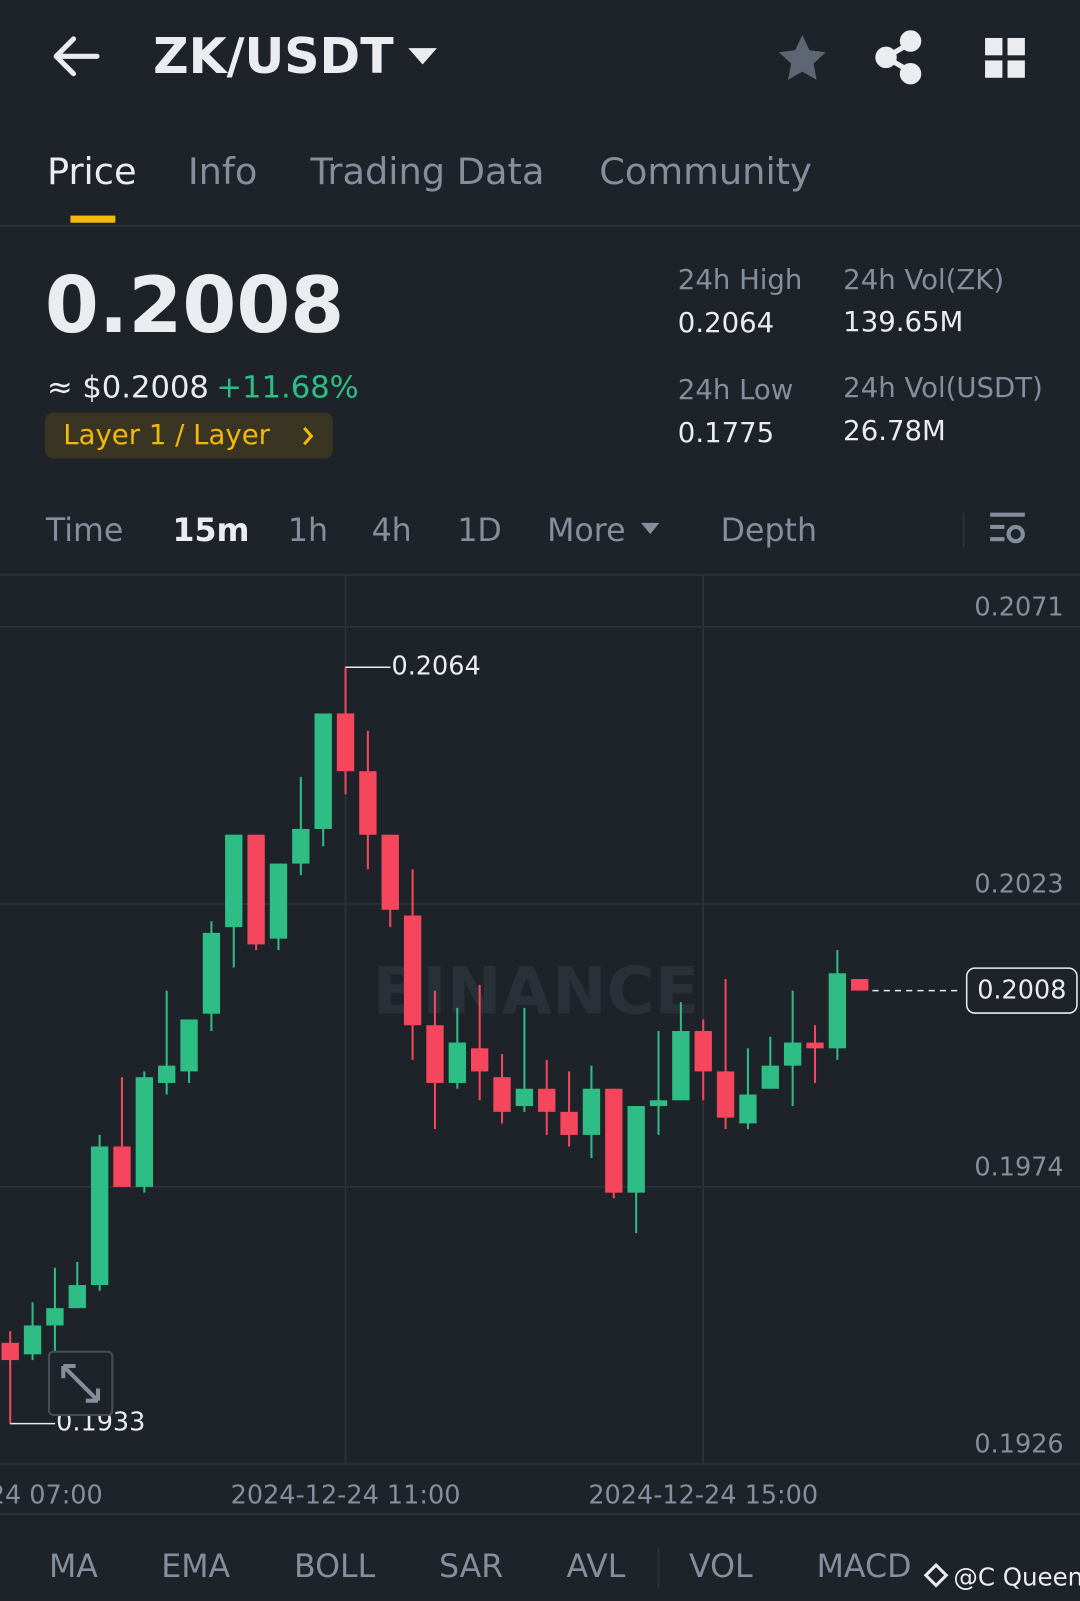 This screenshot has width=1080, height=1601. I want to click on y-tick-label: 0.2023, so click(1018, 885).